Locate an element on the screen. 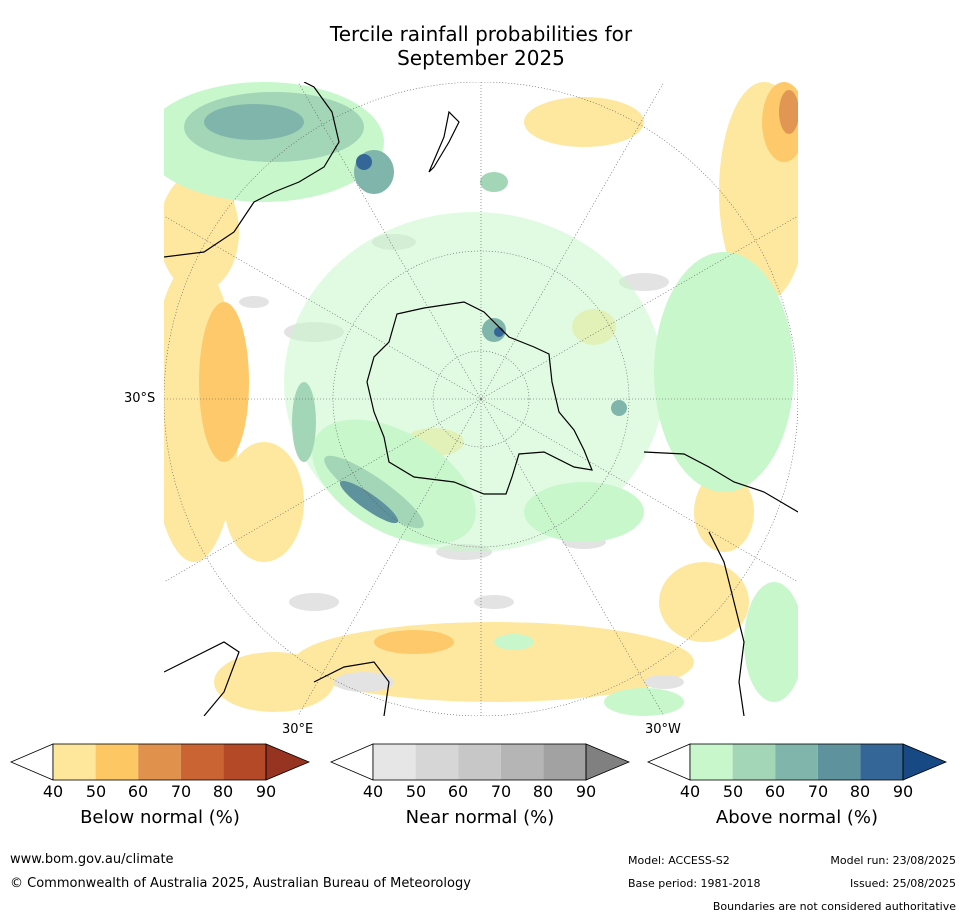  above-normal-colorbar is located at coordinates (797, 763).